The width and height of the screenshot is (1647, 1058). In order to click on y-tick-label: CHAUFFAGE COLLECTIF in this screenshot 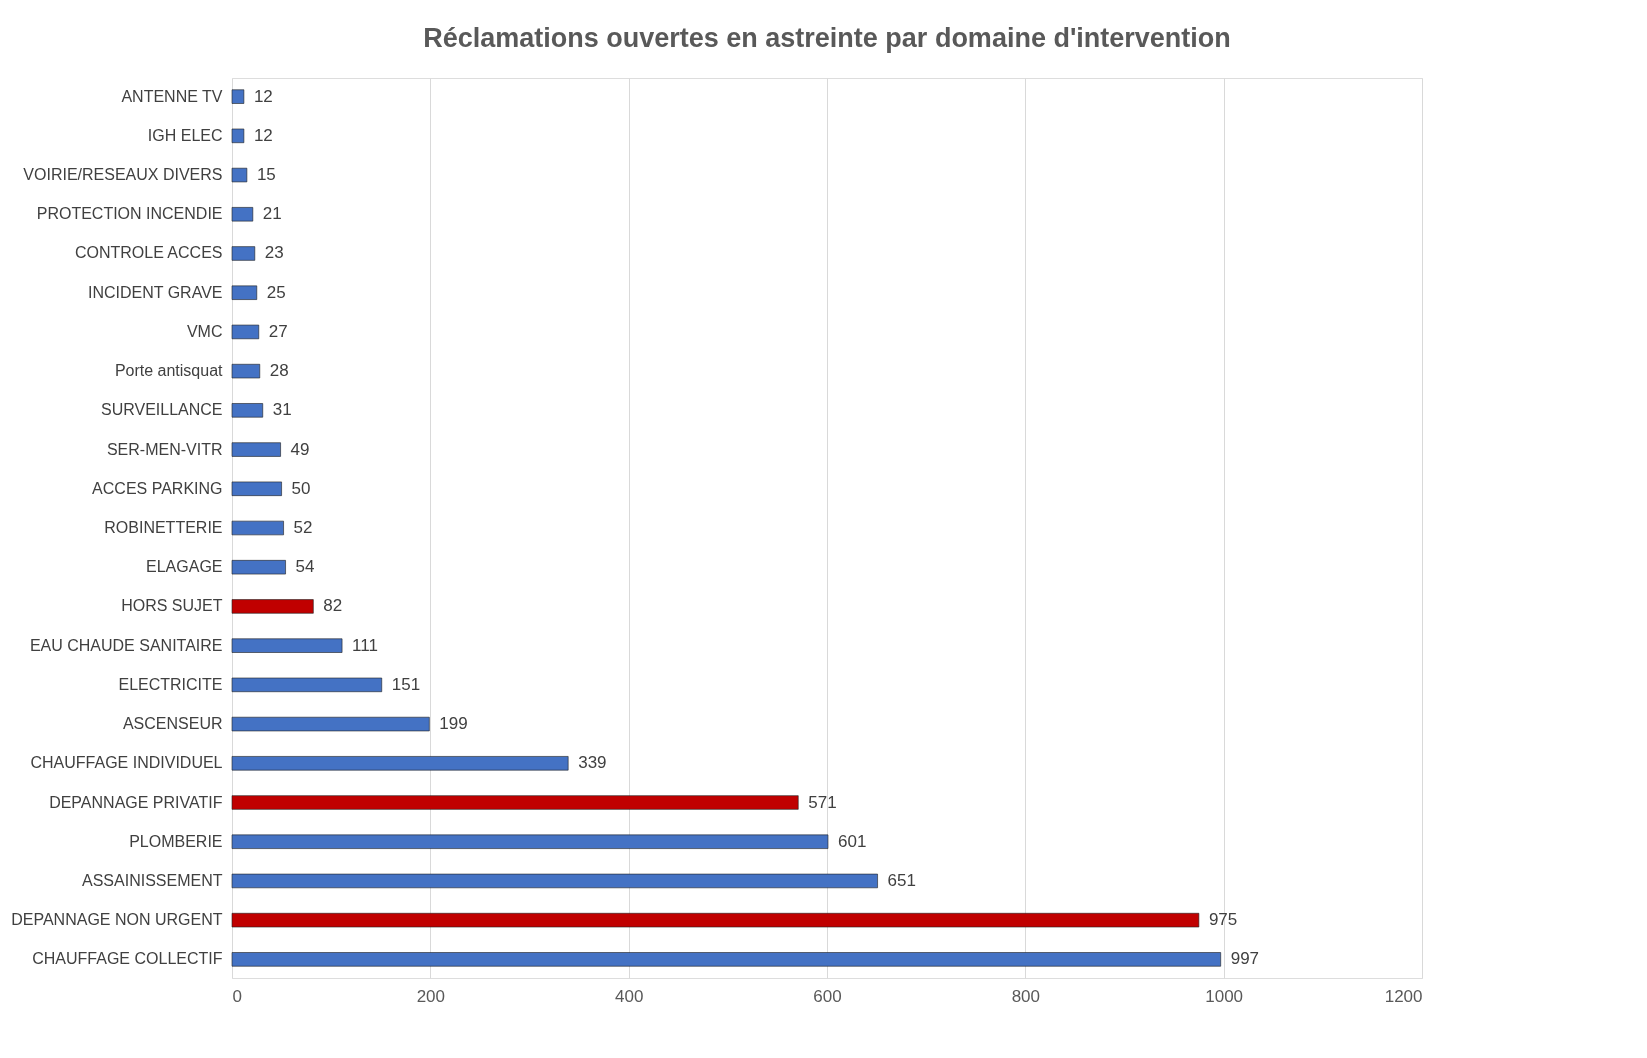, I will do `click(127, 959)`.